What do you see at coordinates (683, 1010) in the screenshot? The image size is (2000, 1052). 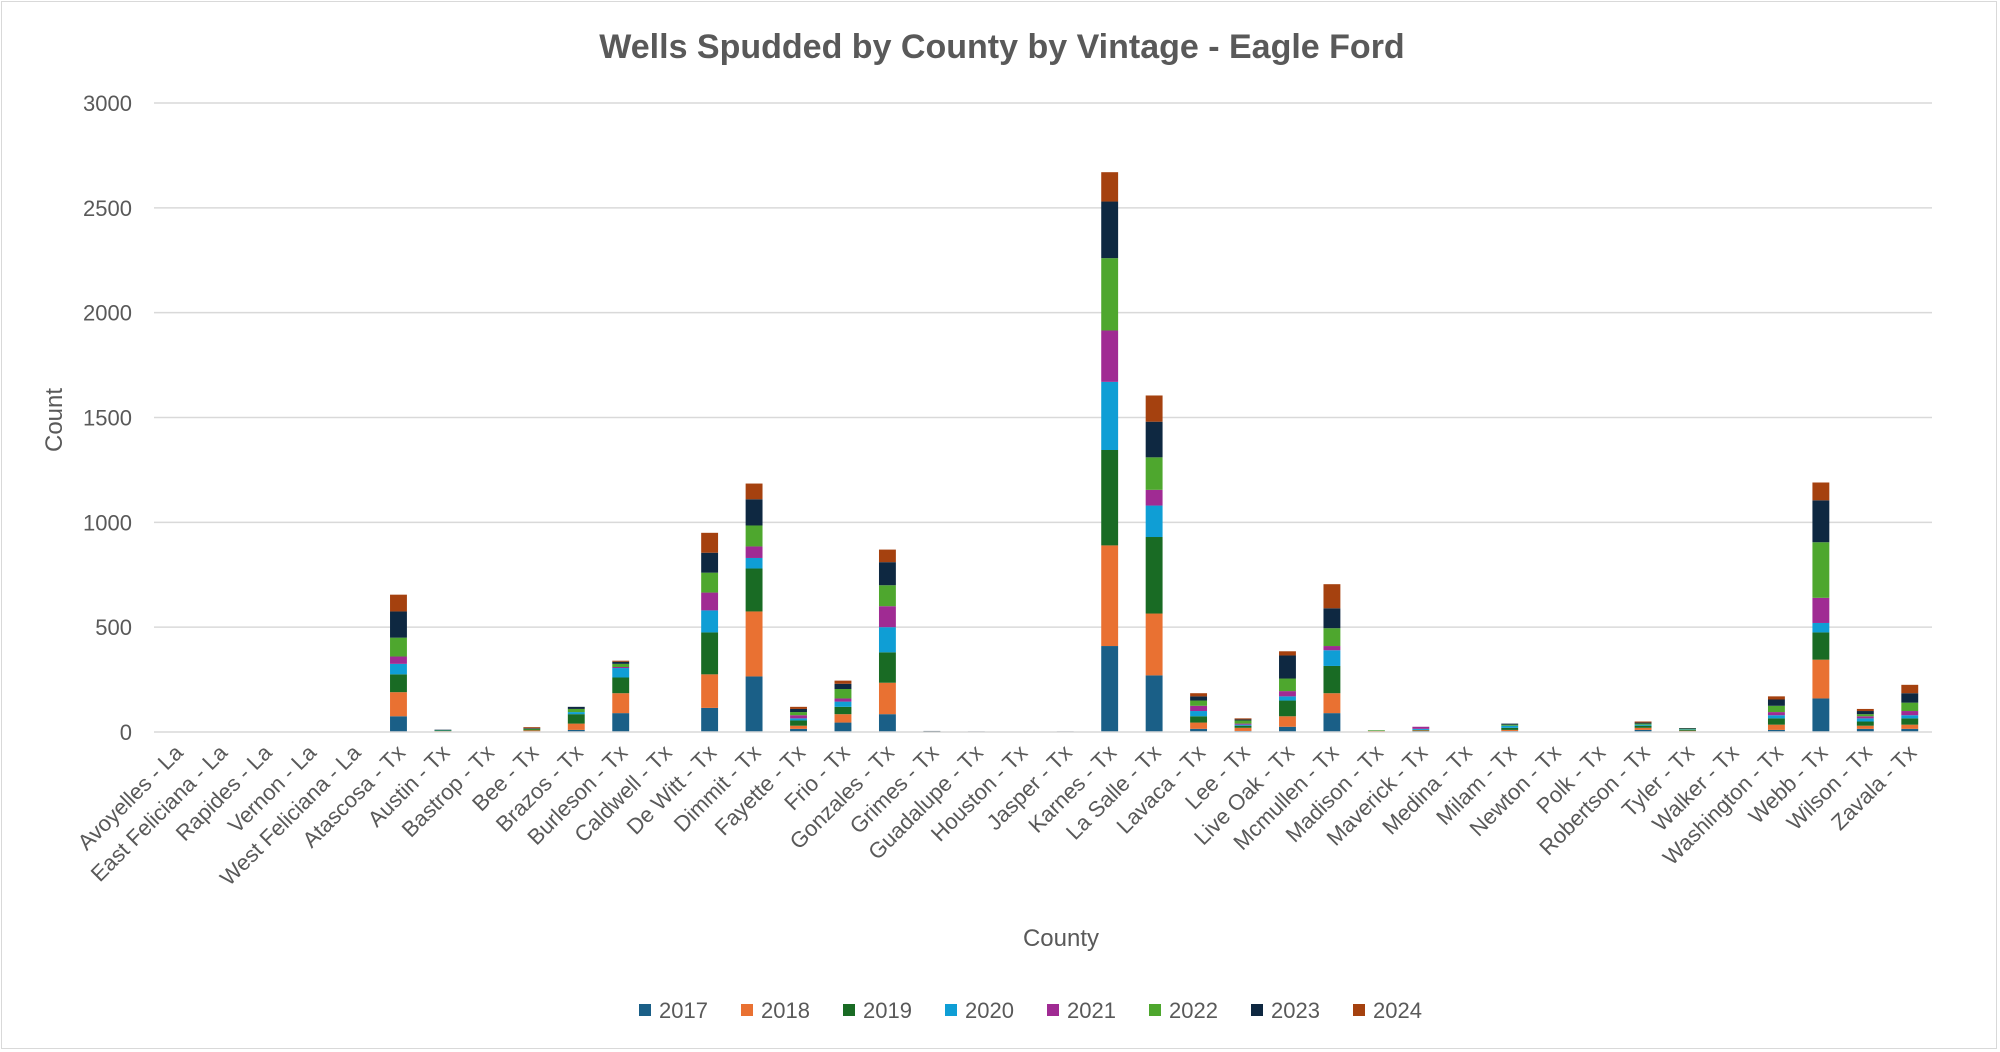 I see `legend-label: 2017` at bounding box center [683, 1010].